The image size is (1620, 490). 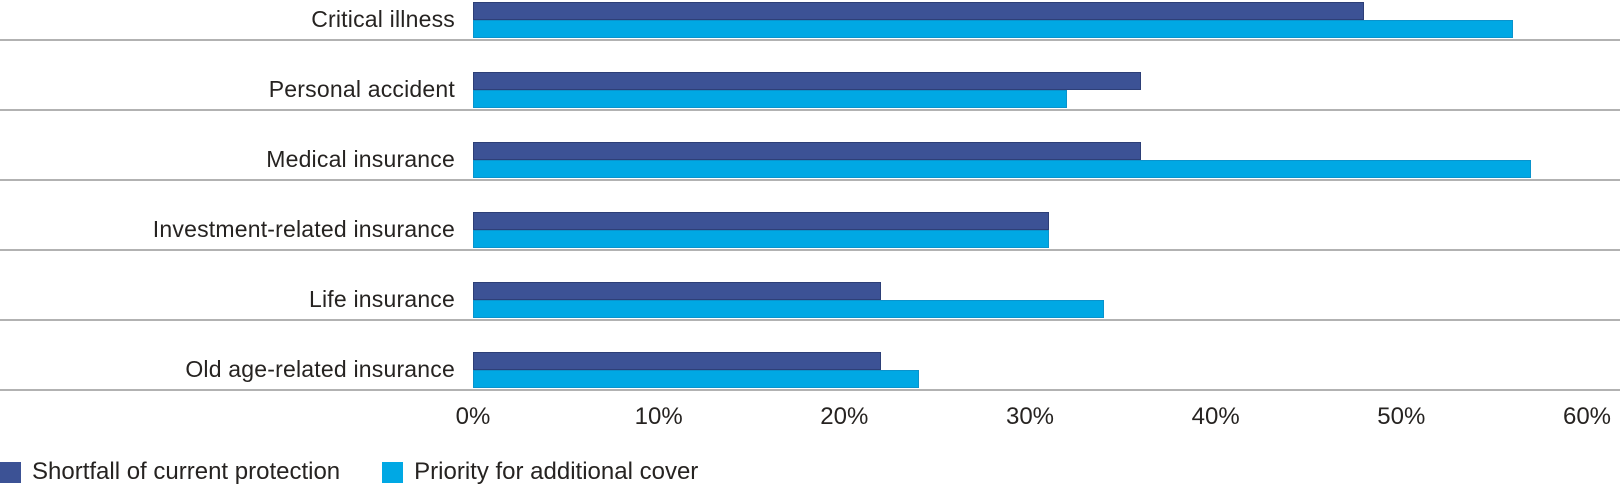 I want to click on legend-label: Priority for additional cover, so click(x=556, y=471).